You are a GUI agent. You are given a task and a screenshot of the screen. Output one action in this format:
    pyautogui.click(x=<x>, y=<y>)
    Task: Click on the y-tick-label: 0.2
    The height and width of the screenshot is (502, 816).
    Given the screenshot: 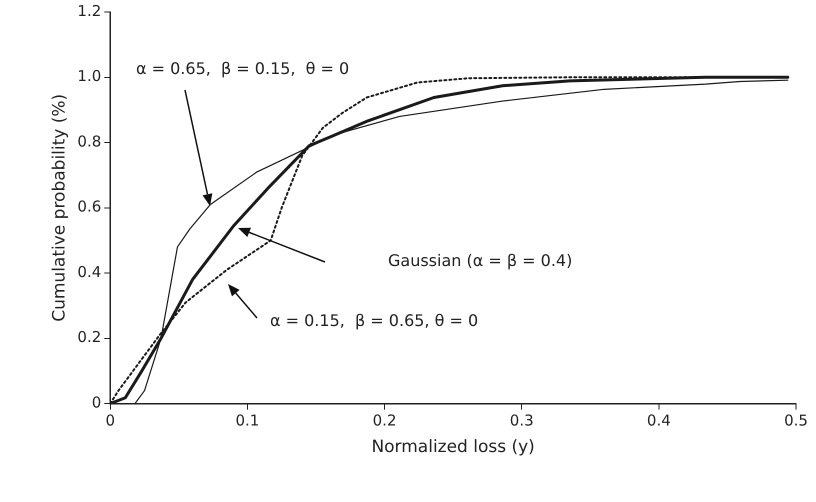 What is the action you would take?
    pyautogui.click(x=89, y=337)
    